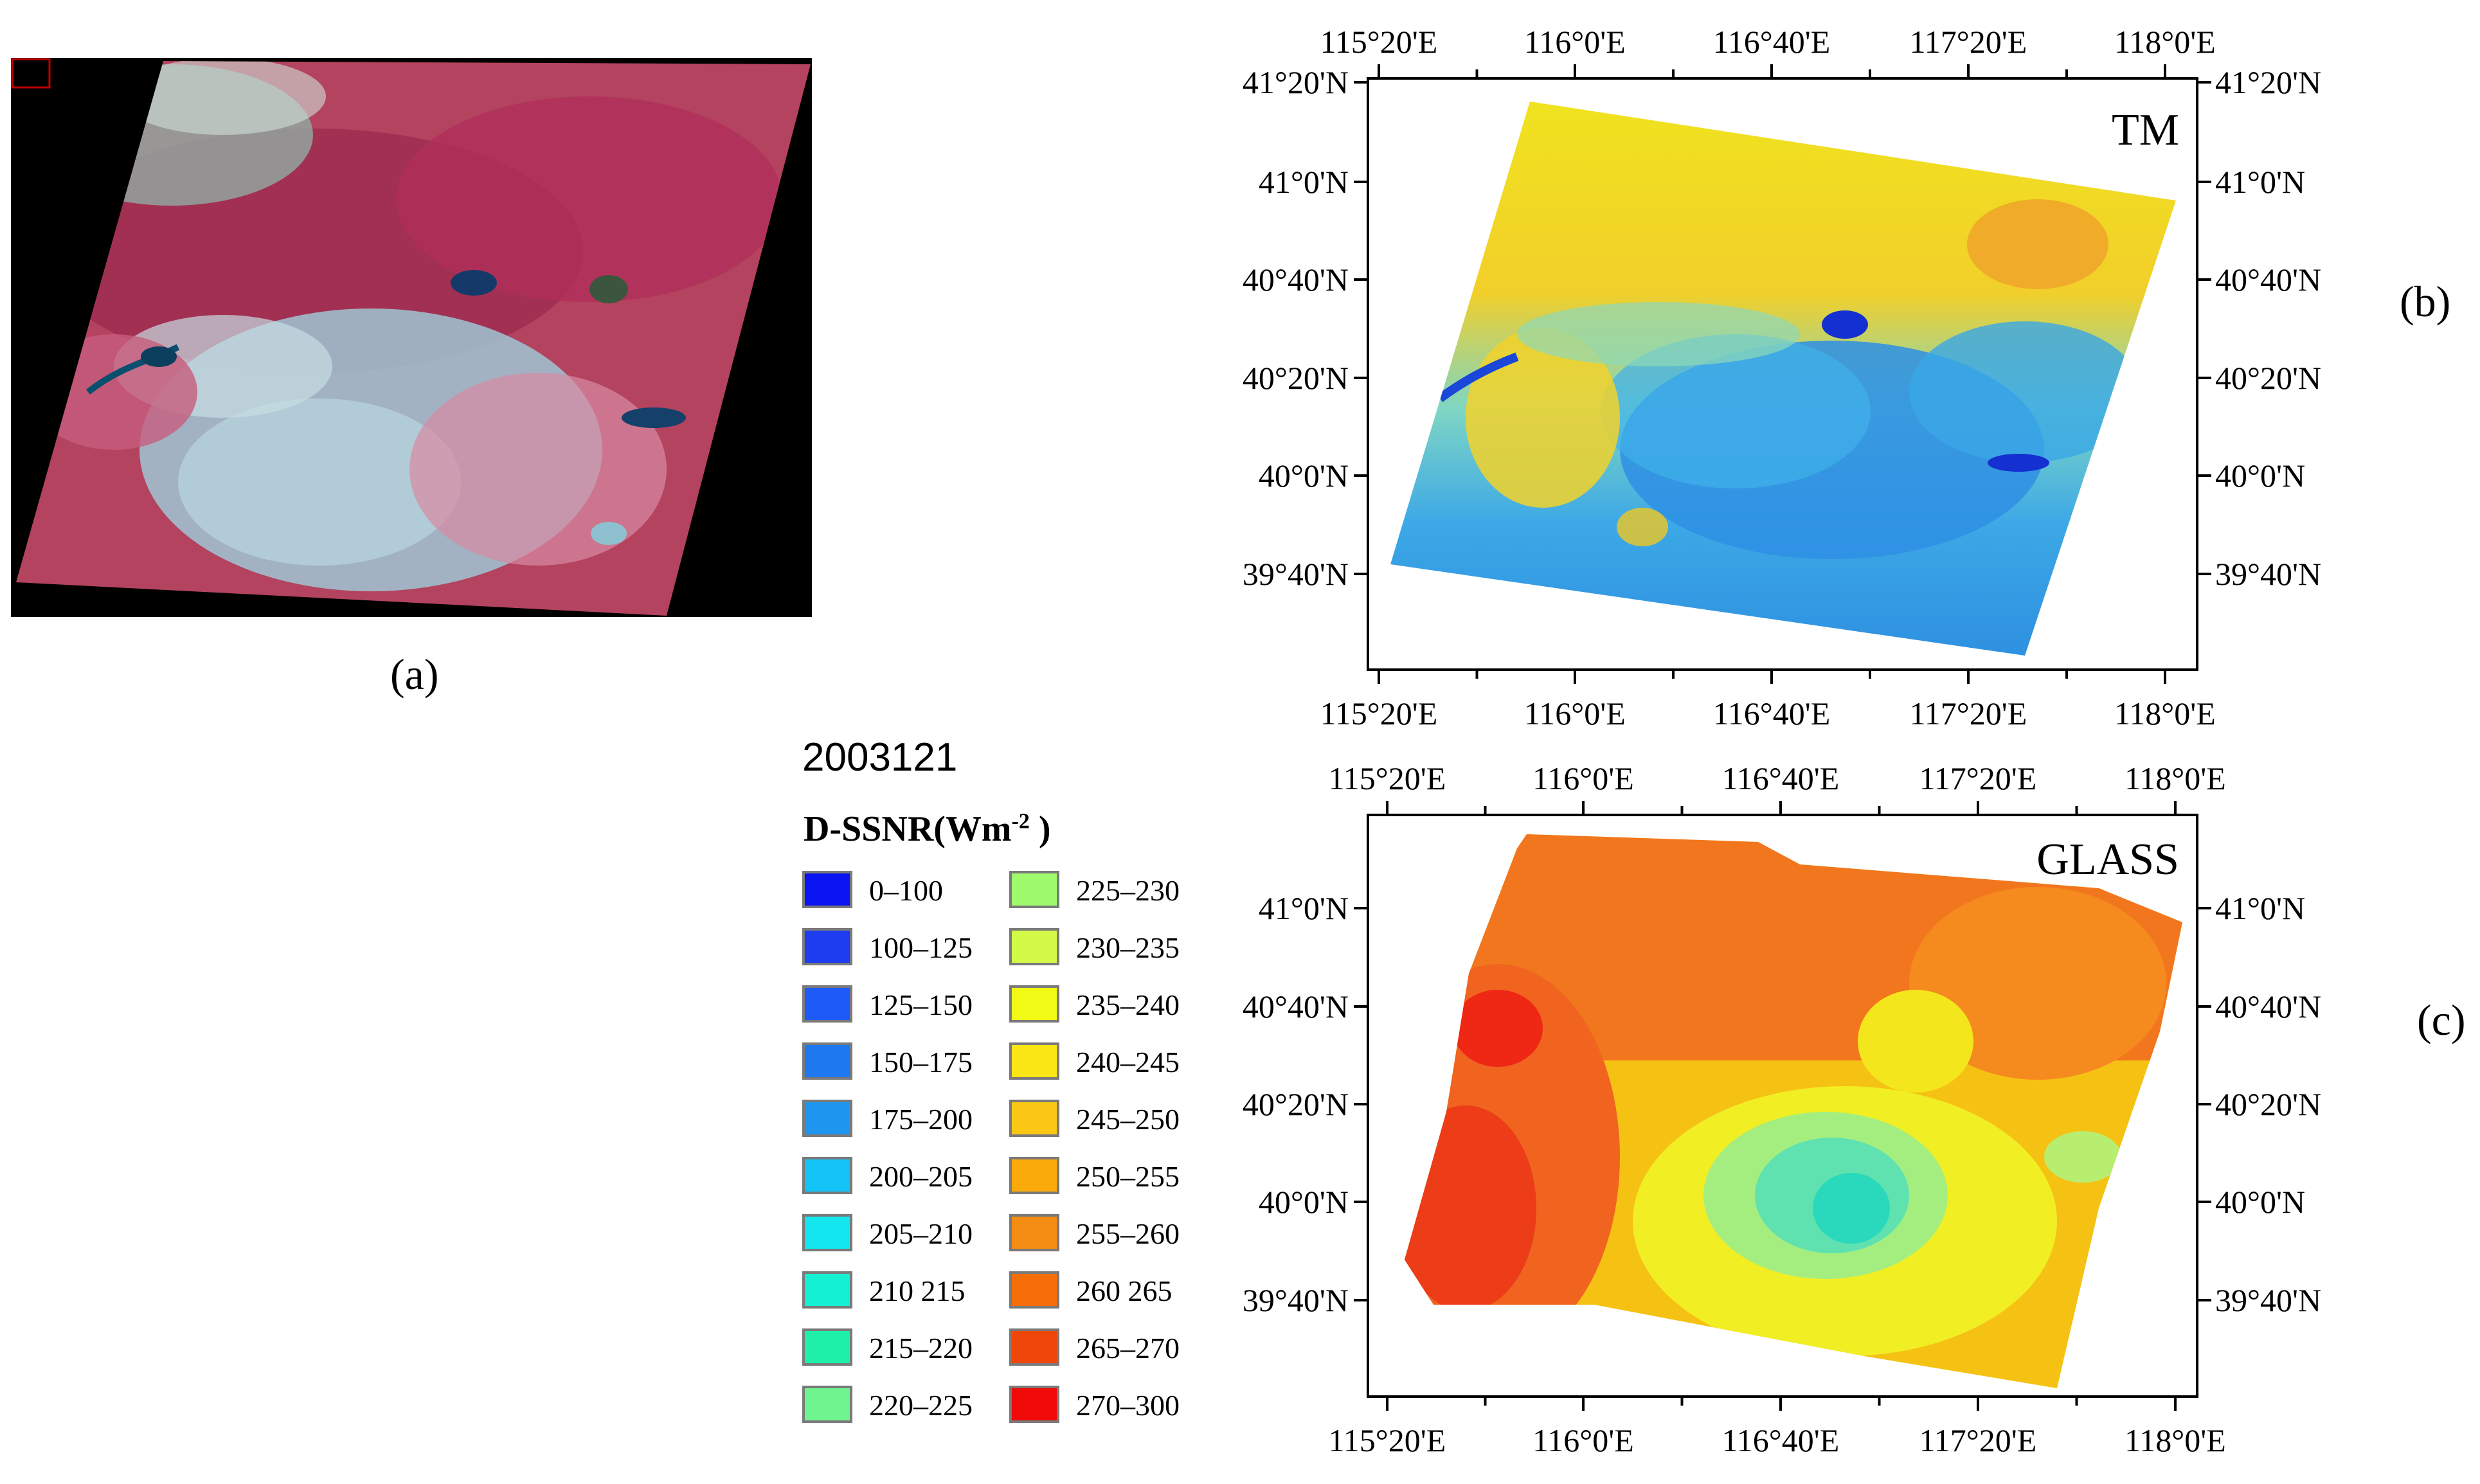 The image size is (2480, 1484). I want to click on legend-label: 260 265, so click(1125, 1290).